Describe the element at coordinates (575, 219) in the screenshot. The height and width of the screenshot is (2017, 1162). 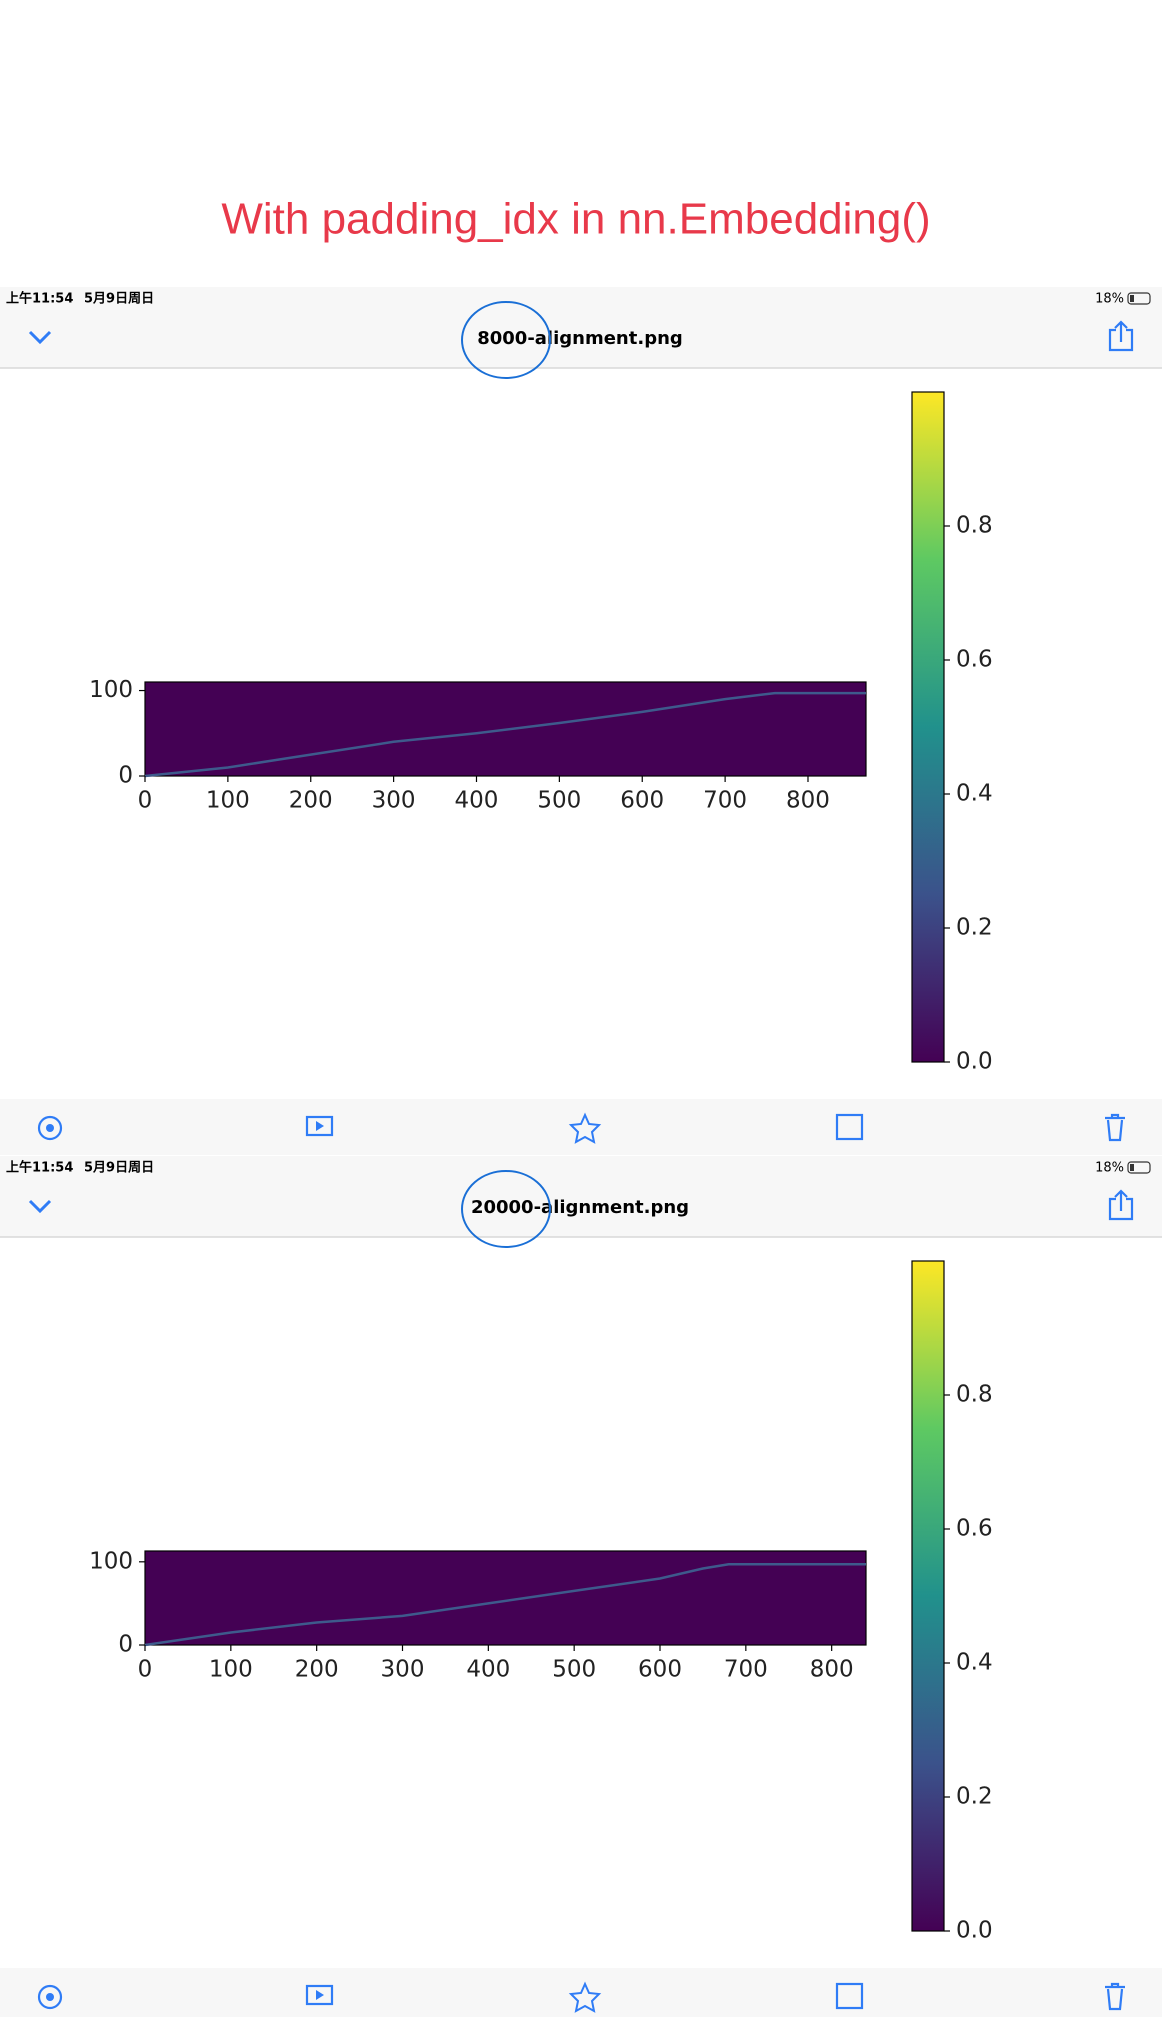
I see `page-title: With padding_idx in nn.Embedding()` at that location.